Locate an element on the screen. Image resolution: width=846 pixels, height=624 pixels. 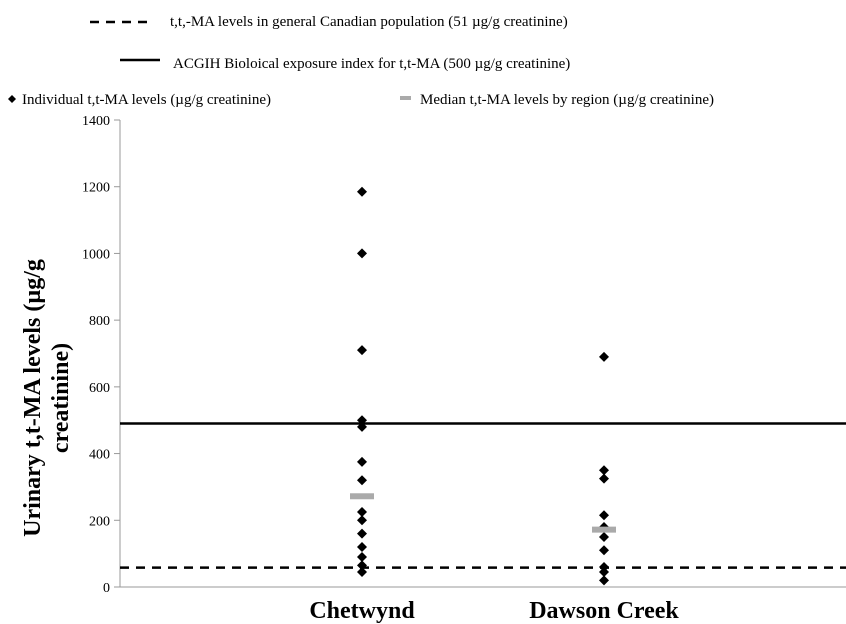
median-markers is located at coordinates (483, 513).